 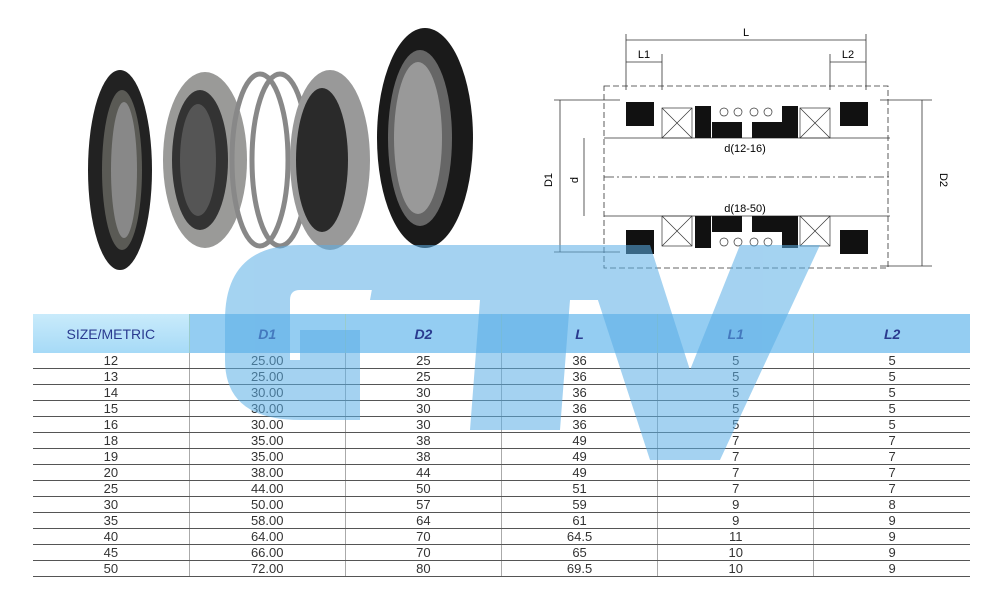 What do you see at coordinates (111, 456) in the screenshot?
I see `cell-size: 19` at bounding box center [111, 456].